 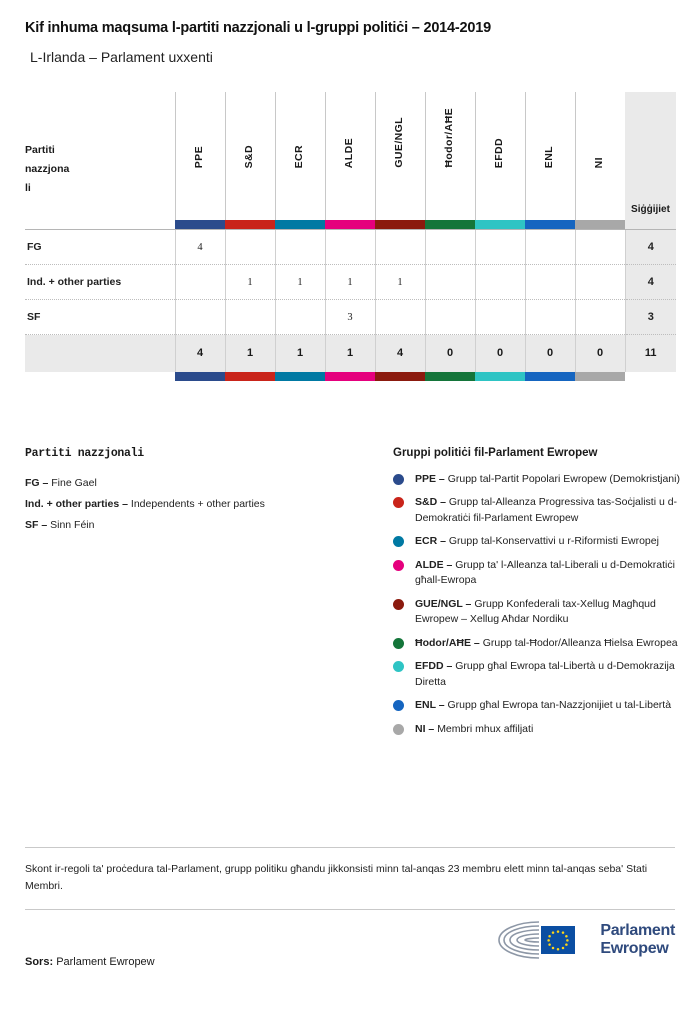 What do you see at coordinates (350, 945) in the screenshot?
I see `footer: Sors: Parlament Ewropew` at bounding box center [350, 945].